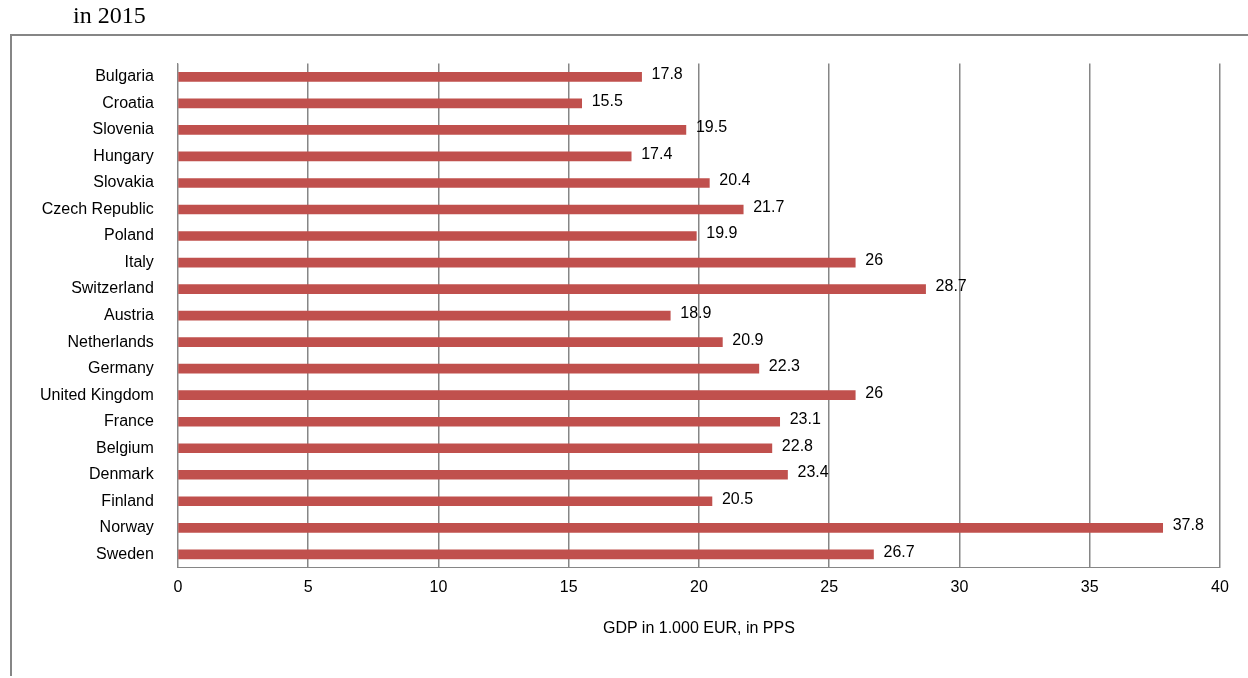 The width and height of the screenshot is (1248, 678). Describe the element at coordinates (121, 474) in the screenshot. I see `y-tick-label: Denmark` at that location.